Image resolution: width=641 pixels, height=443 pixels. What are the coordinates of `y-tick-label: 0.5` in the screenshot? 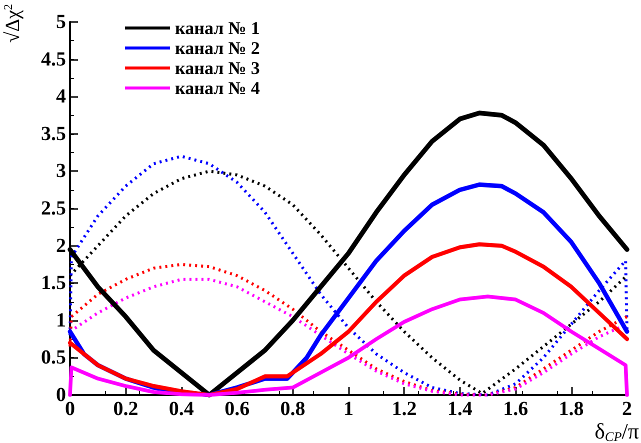 It's located at (53, 357).